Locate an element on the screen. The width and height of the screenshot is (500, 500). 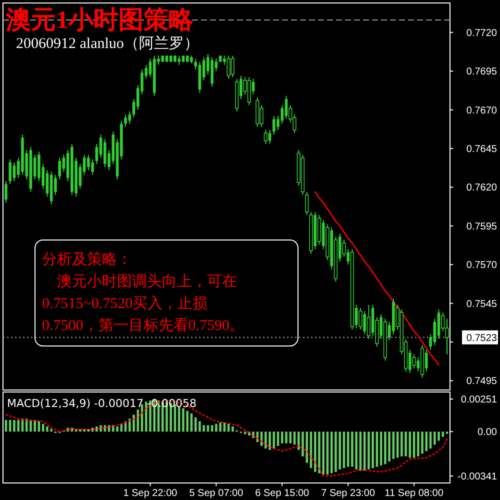
annotation: 分析及策略： is located at coordinates (87, 259).